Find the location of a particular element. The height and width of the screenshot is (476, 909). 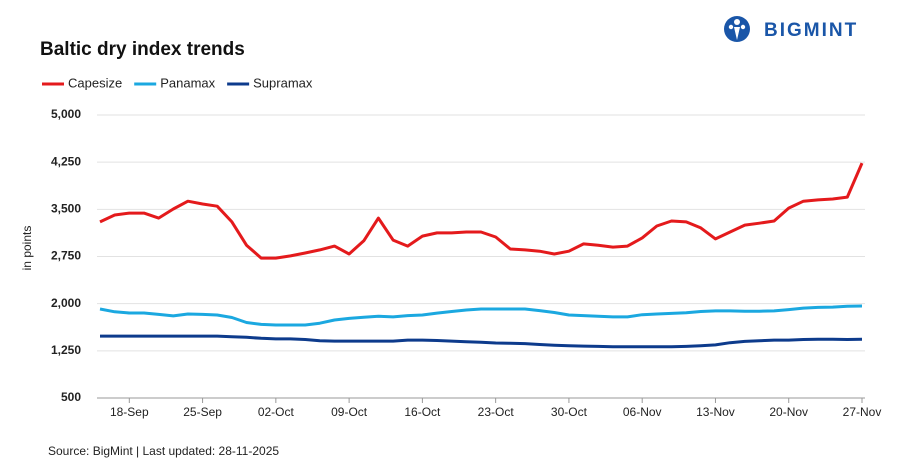

legend-label: Supramax is located at coordinates (283, 82).